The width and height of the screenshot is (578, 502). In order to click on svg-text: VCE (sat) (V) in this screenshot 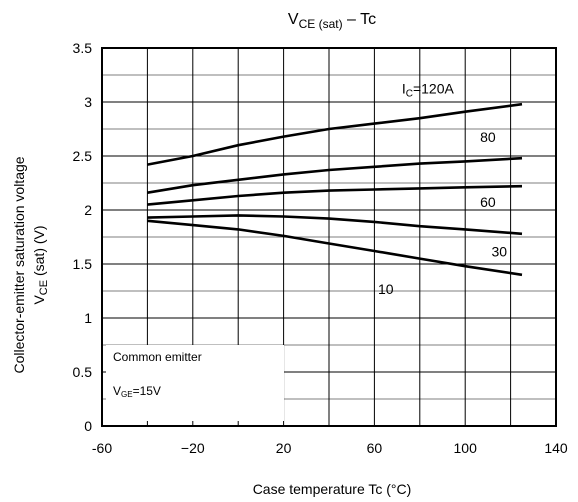, I will do `click(40, 264)`.